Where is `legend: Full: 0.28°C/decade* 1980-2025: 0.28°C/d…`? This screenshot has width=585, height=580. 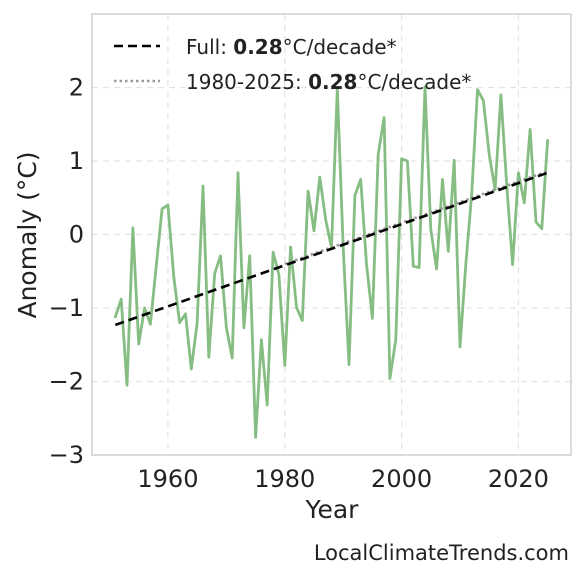 legend: Full: 0.28°C/decade* 1980-2025: 0.28°C/d… is located at coordinates (292, 64).